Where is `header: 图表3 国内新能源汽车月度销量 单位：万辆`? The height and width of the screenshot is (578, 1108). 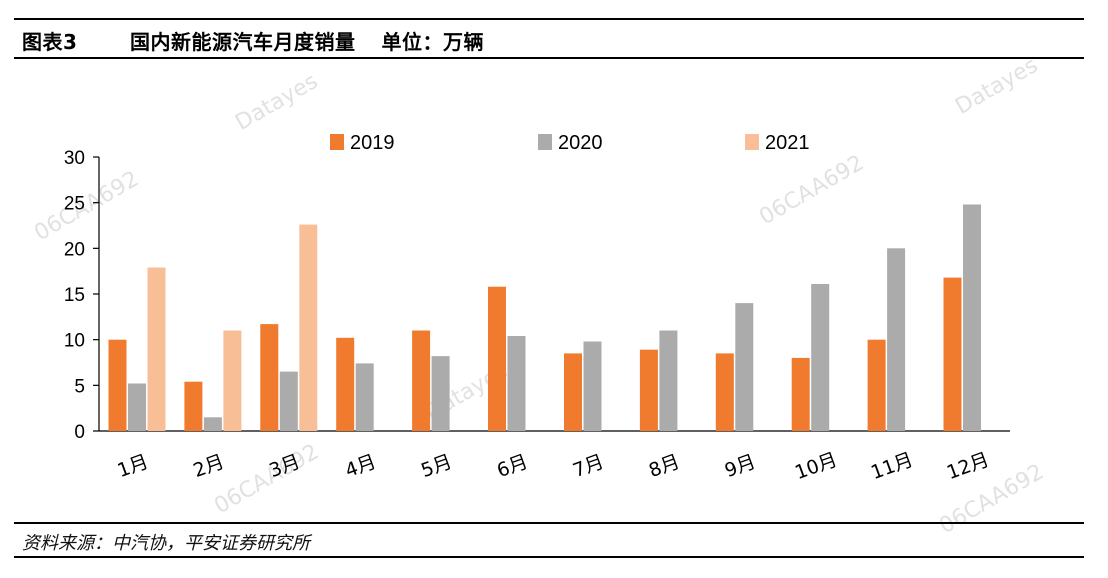
header: 图表3 国内新能源汽车月度销量 单位：万辆 is located at coordinates (253, 40).